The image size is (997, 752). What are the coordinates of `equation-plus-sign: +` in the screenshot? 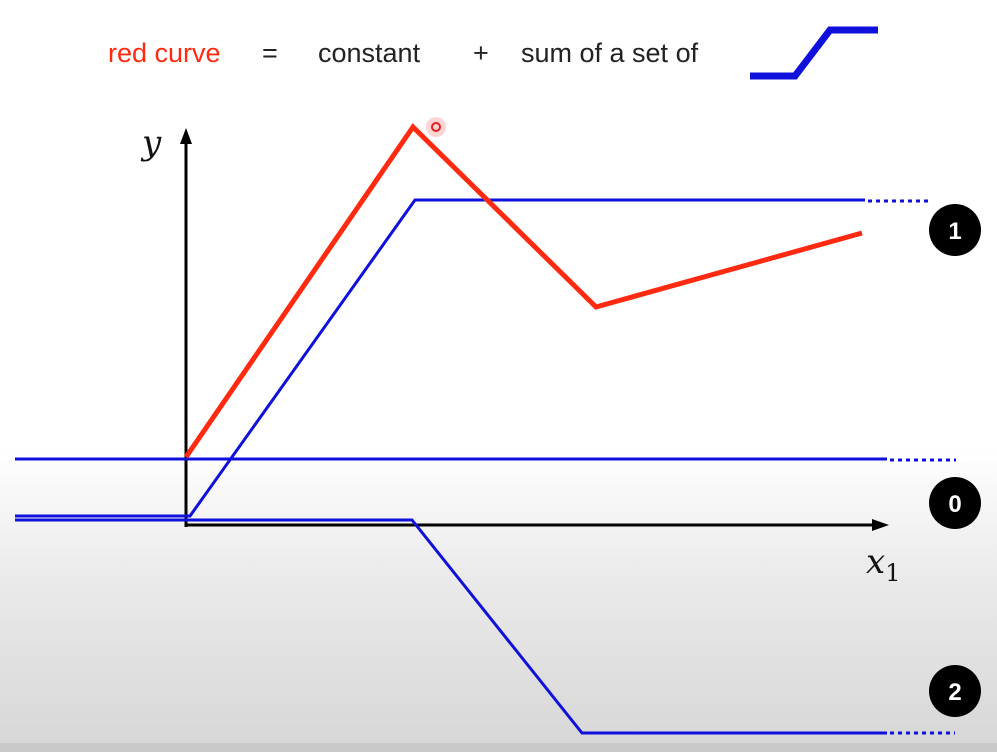 It's located at (481, 53).